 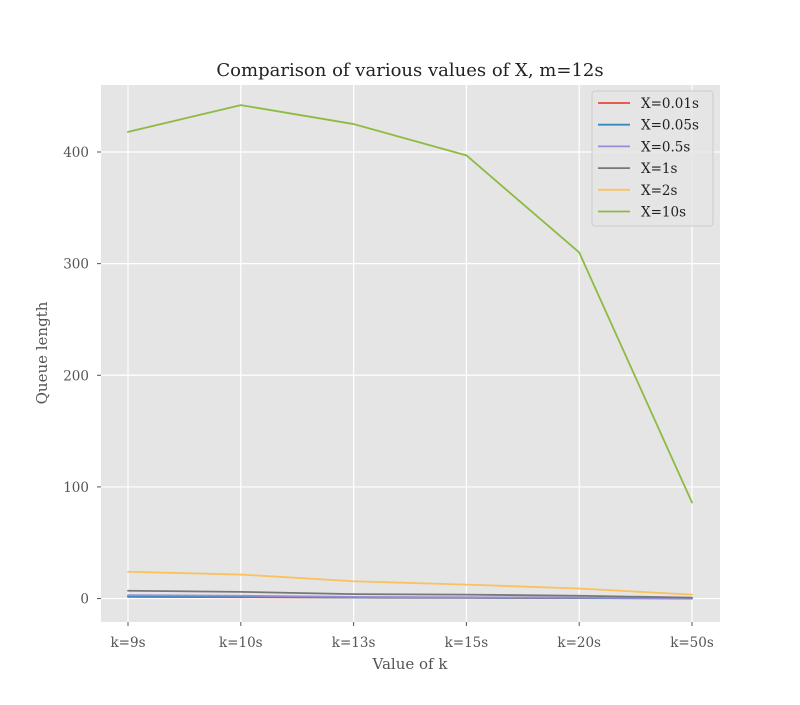 I want to click on x-tick-label: k=15s, so click(x=467, y=643).